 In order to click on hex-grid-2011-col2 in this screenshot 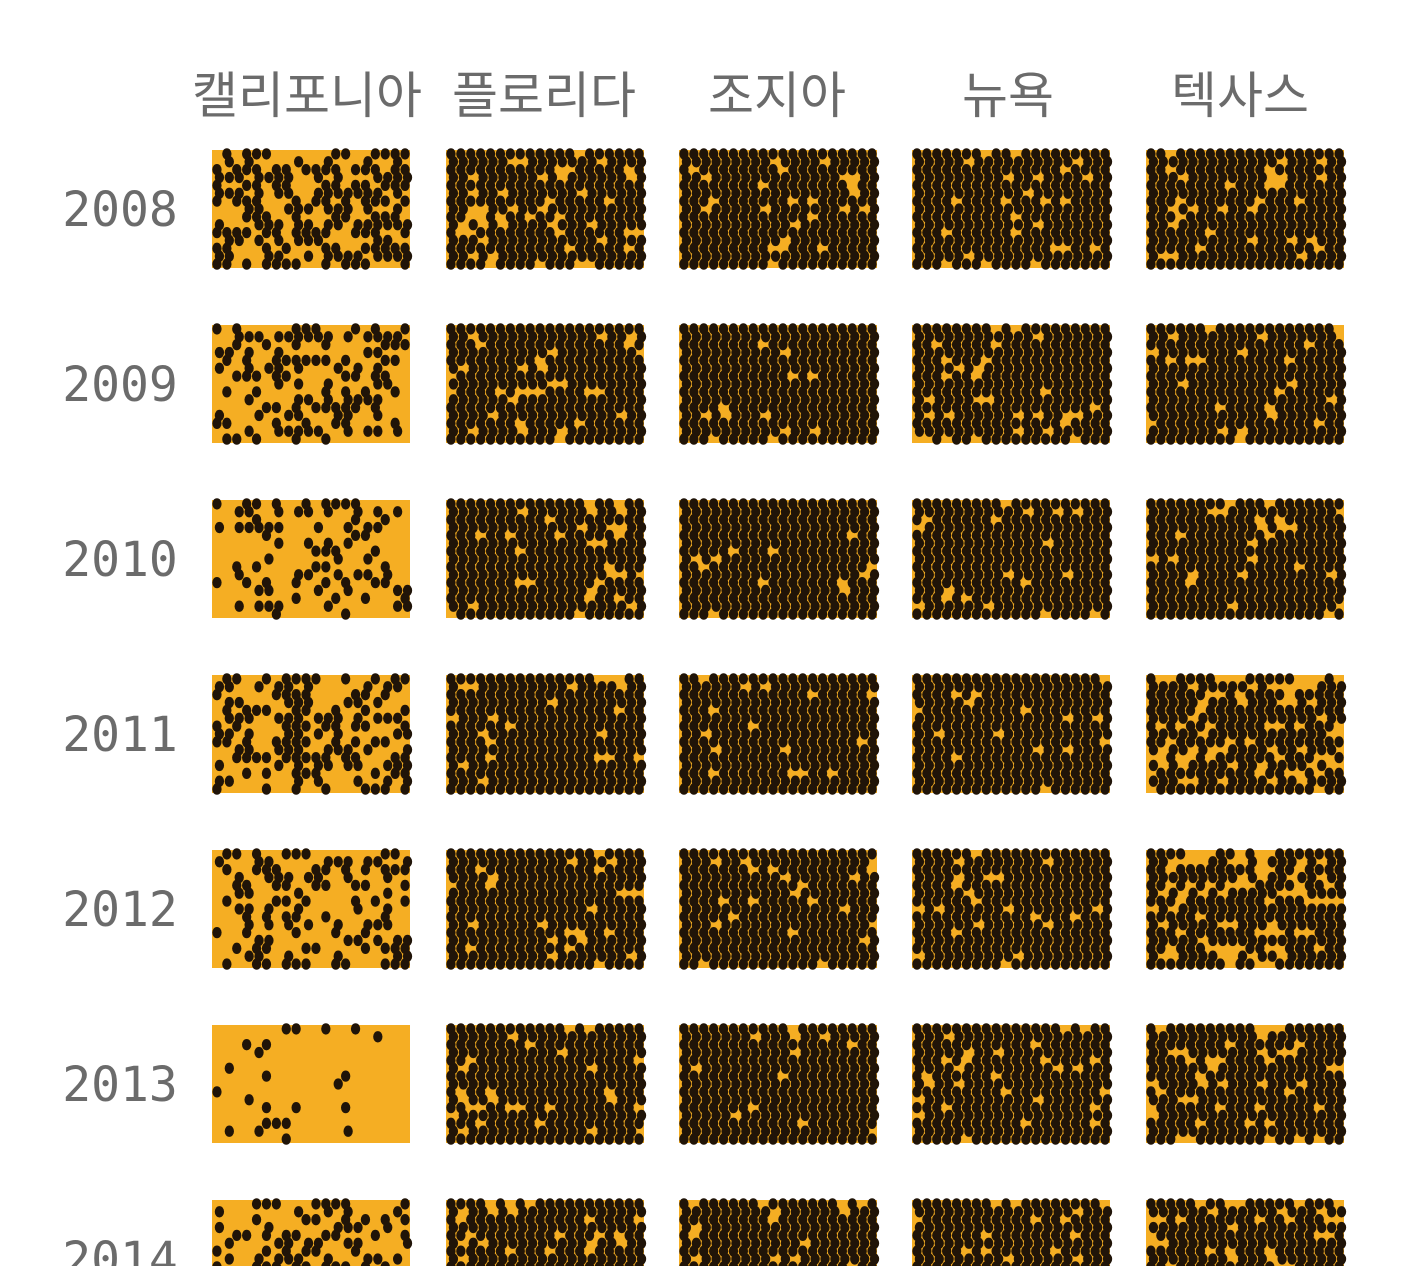, I will do `click(546, 734)`.